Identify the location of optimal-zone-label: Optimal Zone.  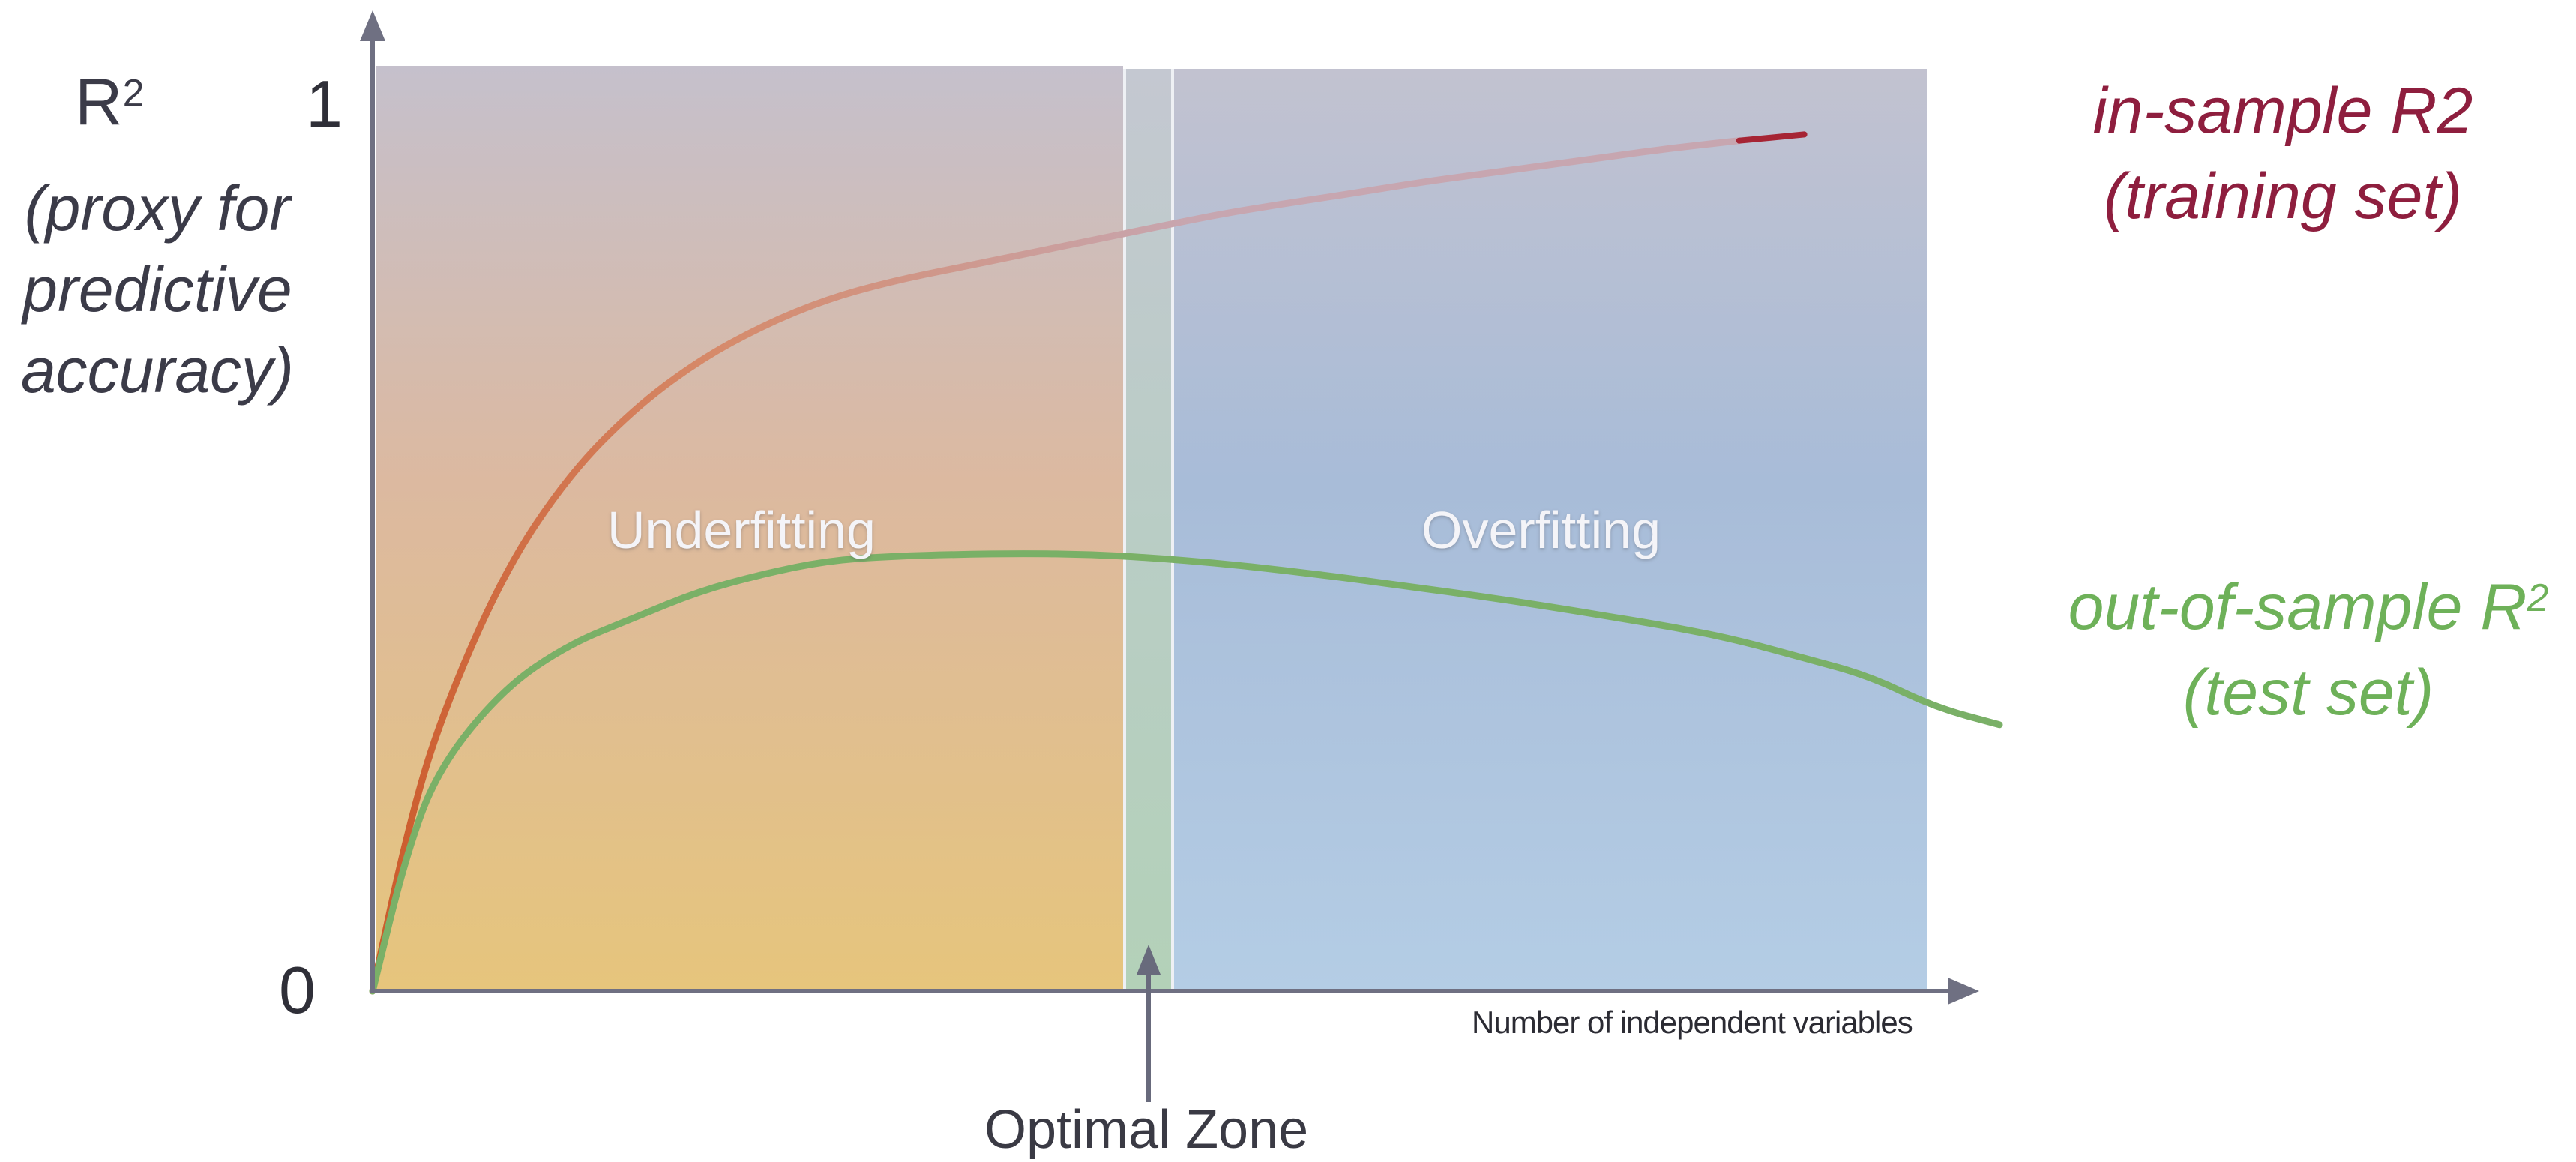
(1146, 1130).